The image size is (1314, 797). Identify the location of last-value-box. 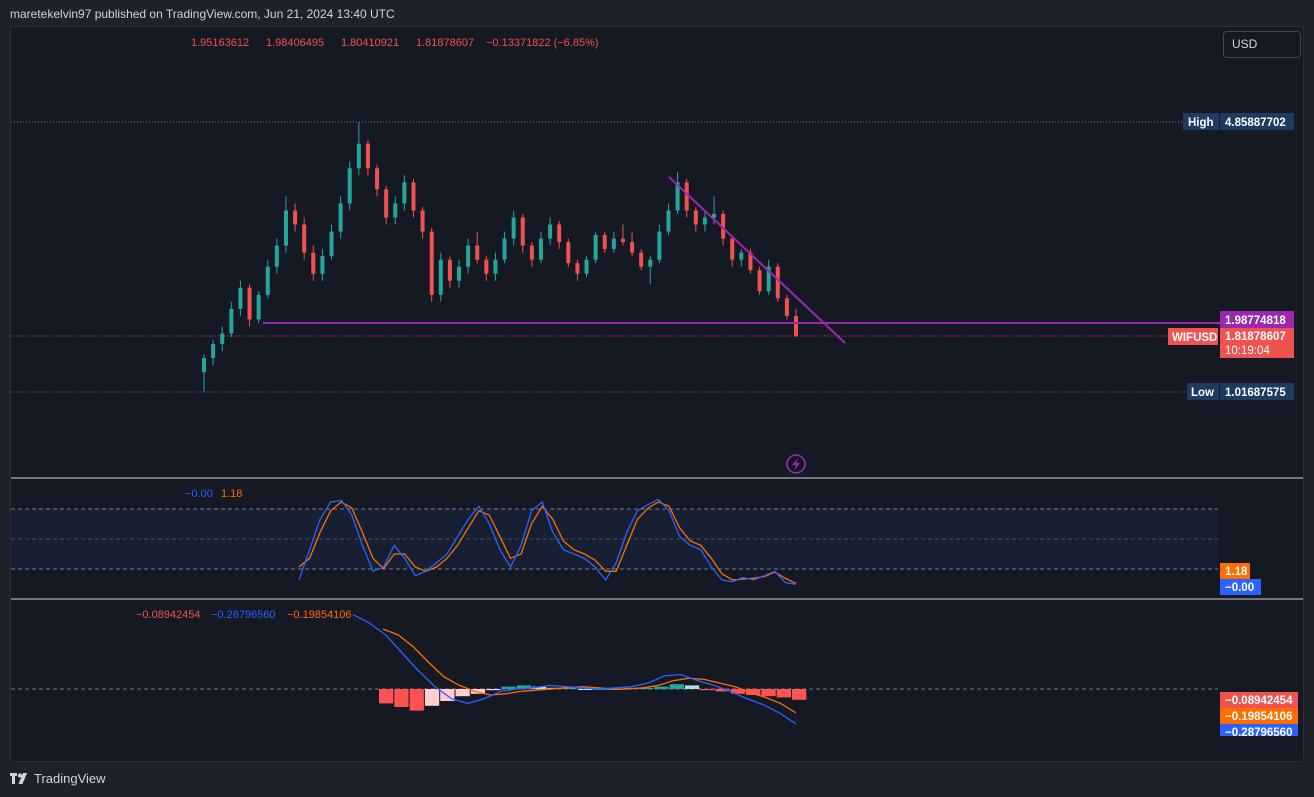
(1257, 343).